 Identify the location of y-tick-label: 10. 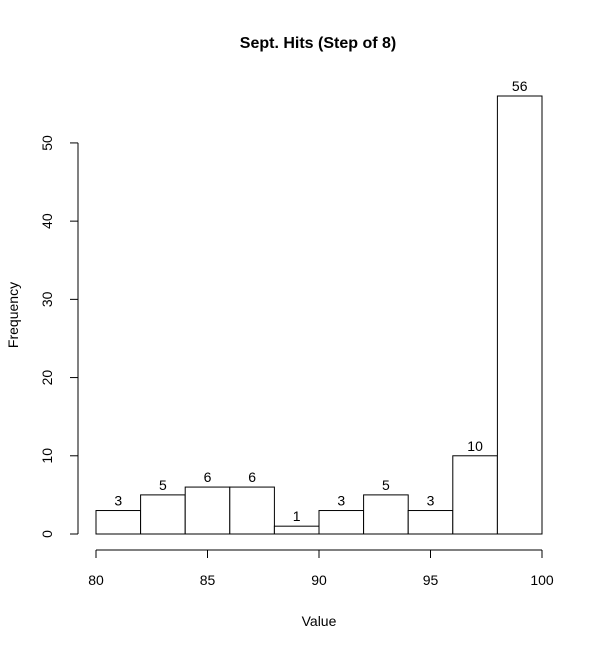
(47, 456).